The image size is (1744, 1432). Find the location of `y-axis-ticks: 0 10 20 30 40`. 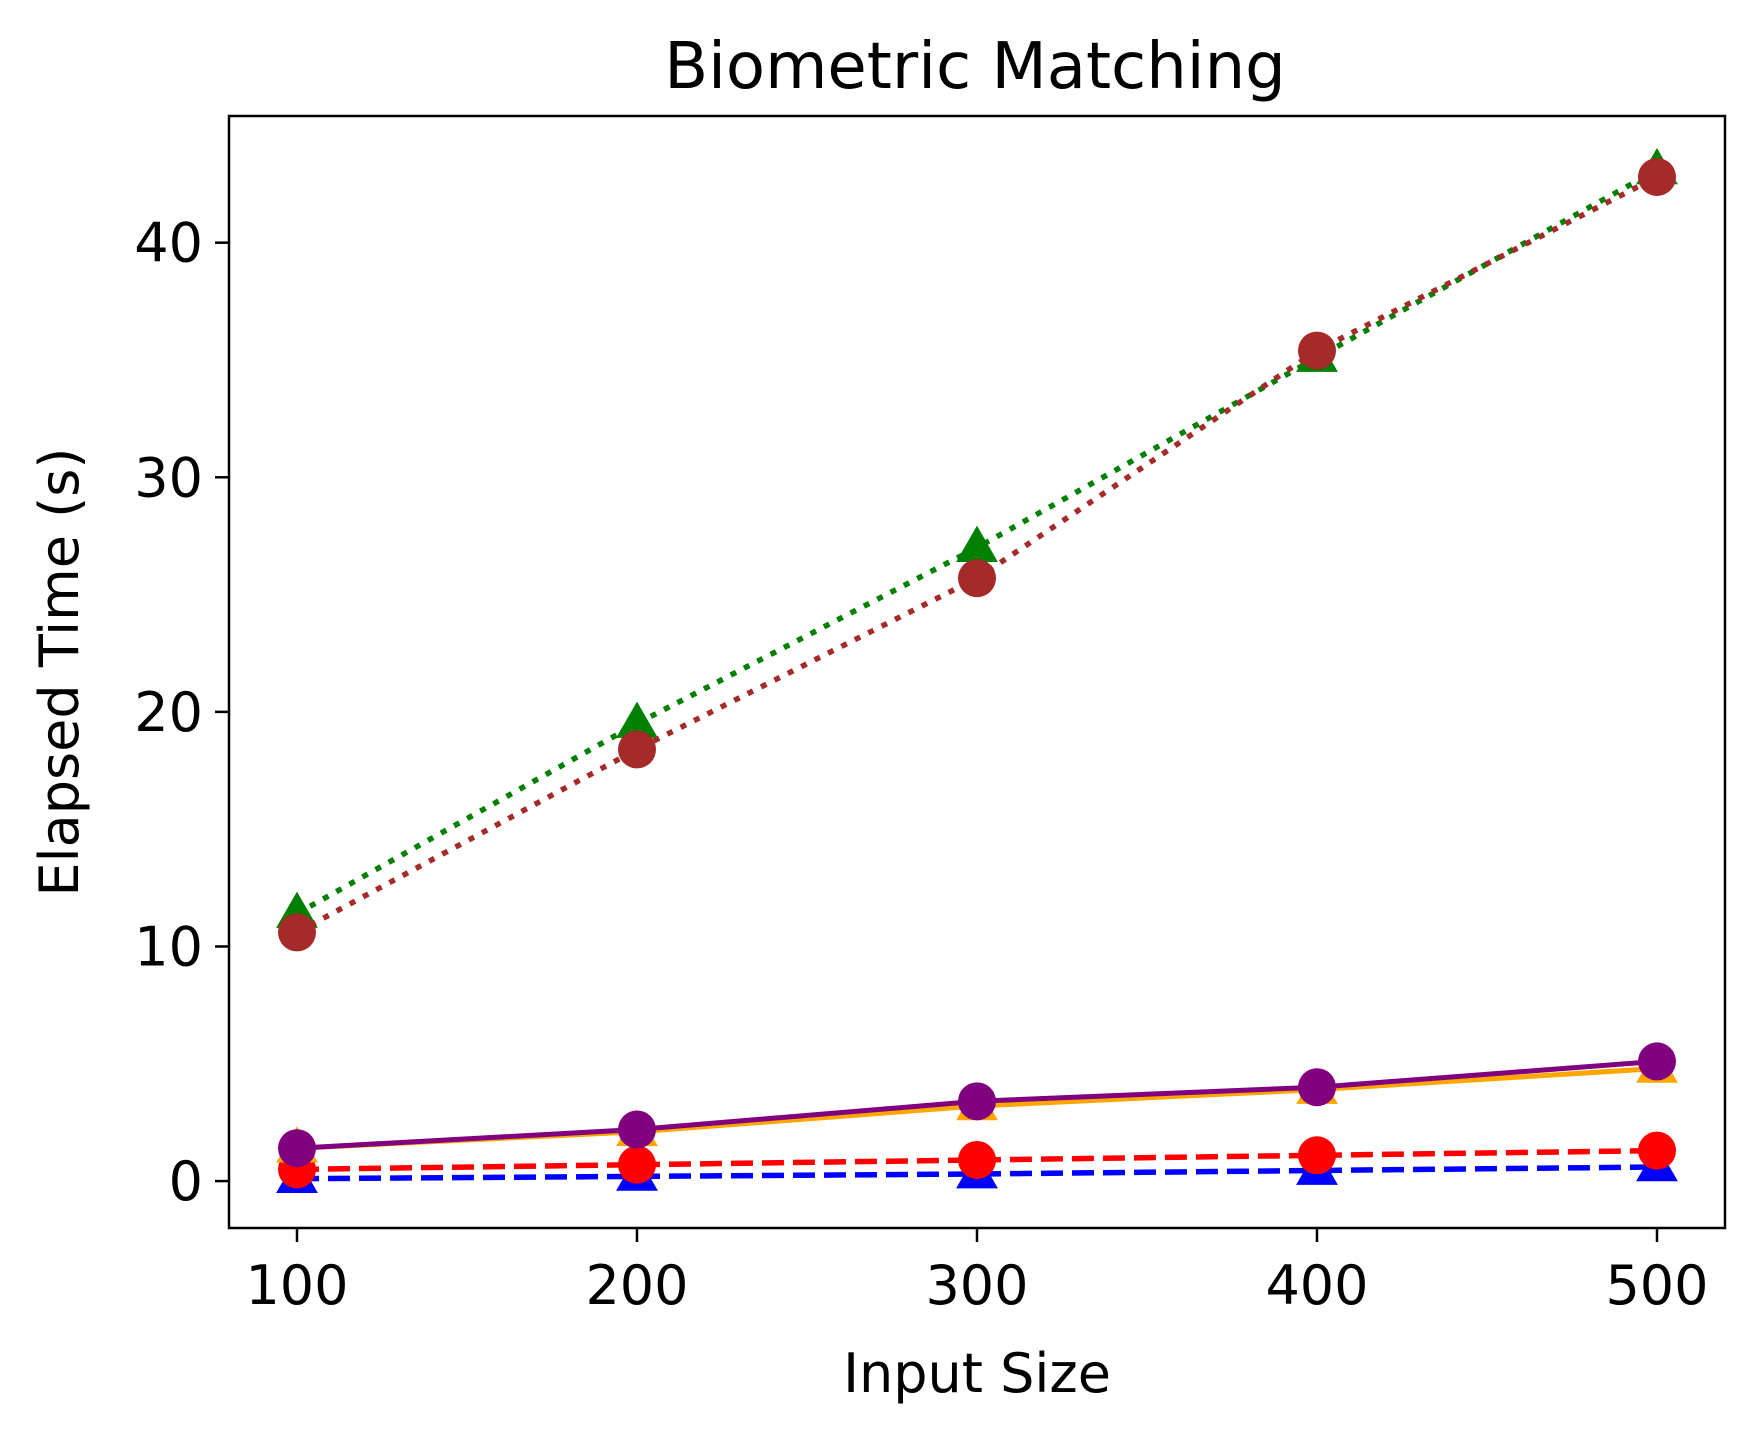

y-axis-ticks: 0 10 20 30 40 is located at coordinates (181, 712).